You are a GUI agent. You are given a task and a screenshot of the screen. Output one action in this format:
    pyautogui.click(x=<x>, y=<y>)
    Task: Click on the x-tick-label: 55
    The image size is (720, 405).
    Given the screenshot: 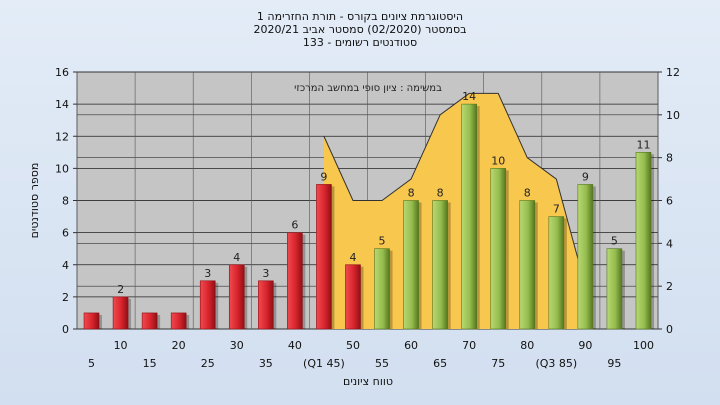 What is the action you would take?
    pyautogui.click(x=382, y=363)
    